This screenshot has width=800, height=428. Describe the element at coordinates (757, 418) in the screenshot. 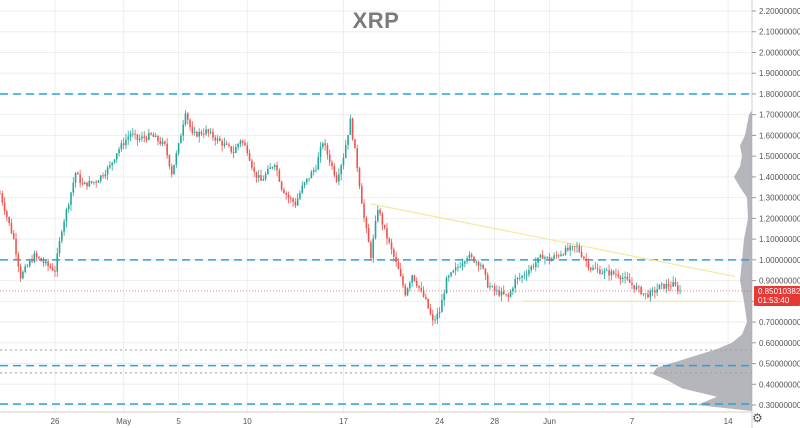

I see `gear-icon: ⚙` at that location.